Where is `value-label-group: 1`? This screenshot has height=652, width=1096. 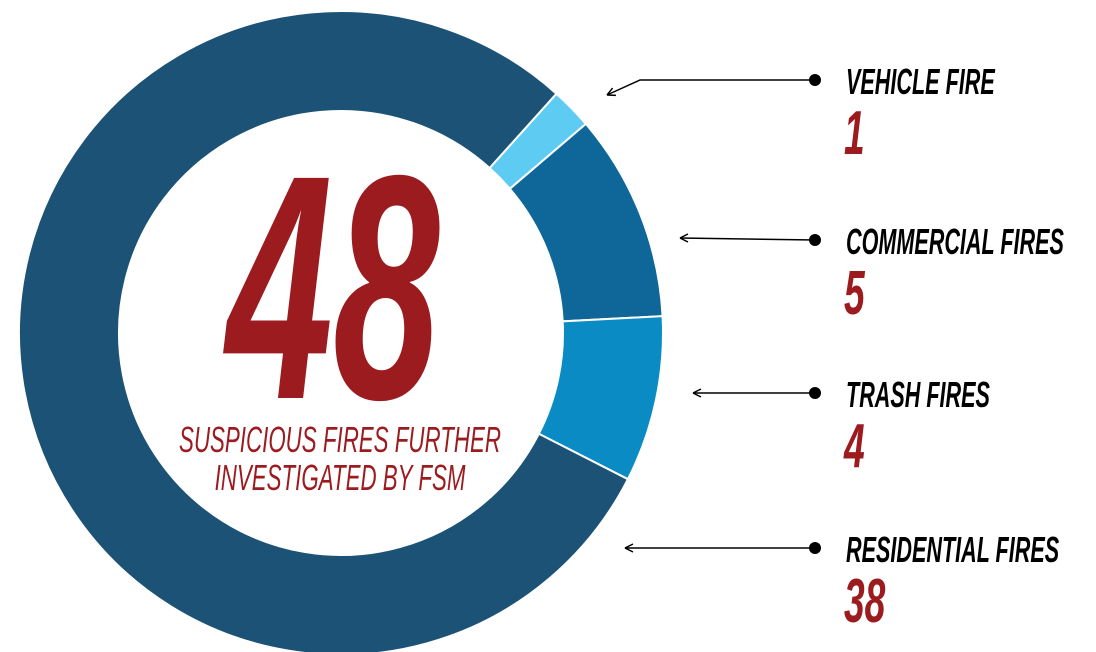 value-label-group: 1 is located at coordinates (854, 132).